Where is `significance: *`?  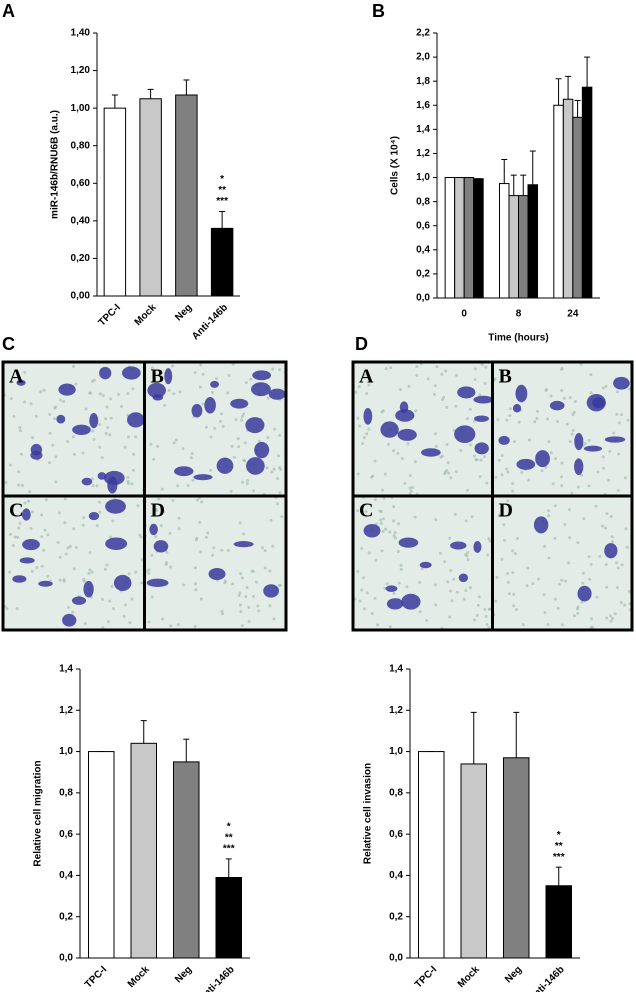
significance: * is located at coordinates (222, 179).